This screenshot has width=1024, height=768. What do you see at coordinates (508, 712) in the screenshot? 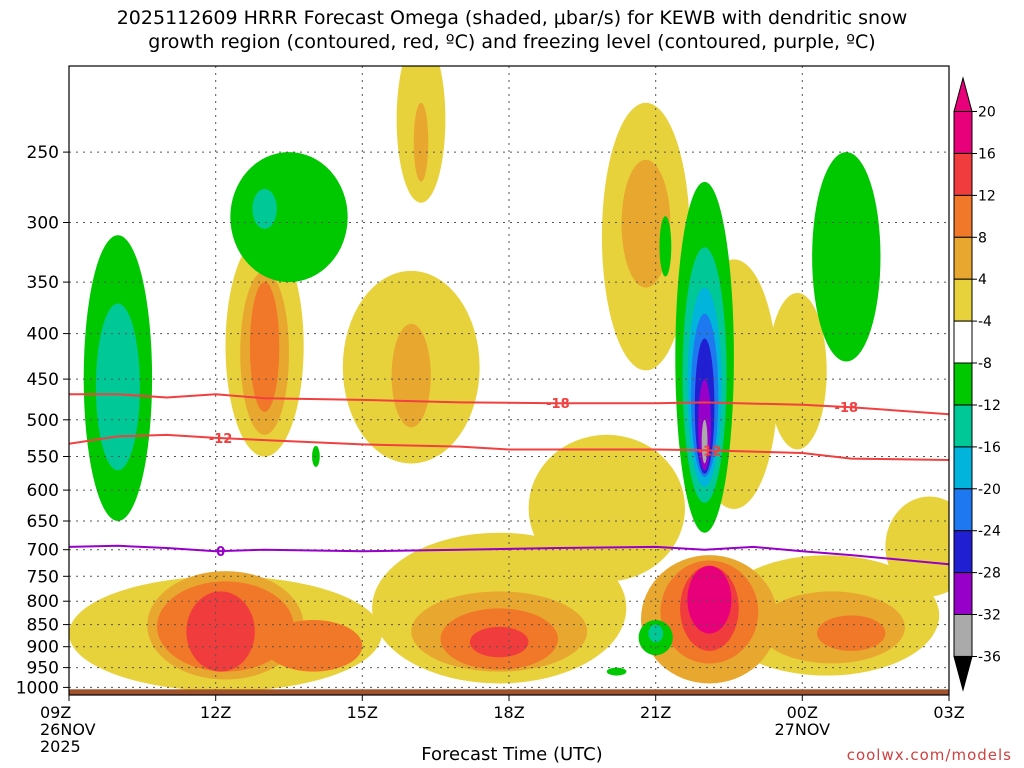
I see `x-tick-label-18Z-0: 18Z` at bounding box center [508, 712].